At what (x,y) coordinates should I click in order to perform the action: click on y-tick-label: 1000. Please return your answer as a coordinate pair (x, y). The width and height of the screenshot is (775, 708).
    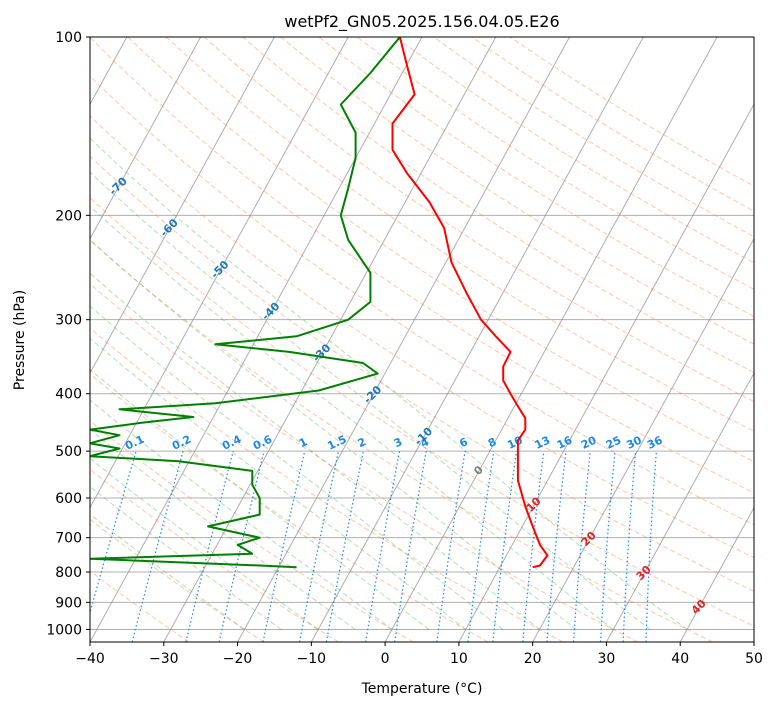
    Looking at the image, I should click on (64, 630).